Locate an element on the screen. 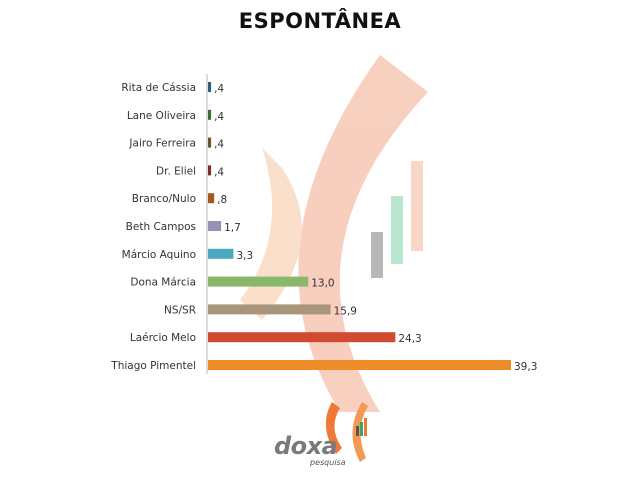 The height and width of the screenshot is (480, 640). category-label: Dona Márcia is located at coordinates (163, 283).